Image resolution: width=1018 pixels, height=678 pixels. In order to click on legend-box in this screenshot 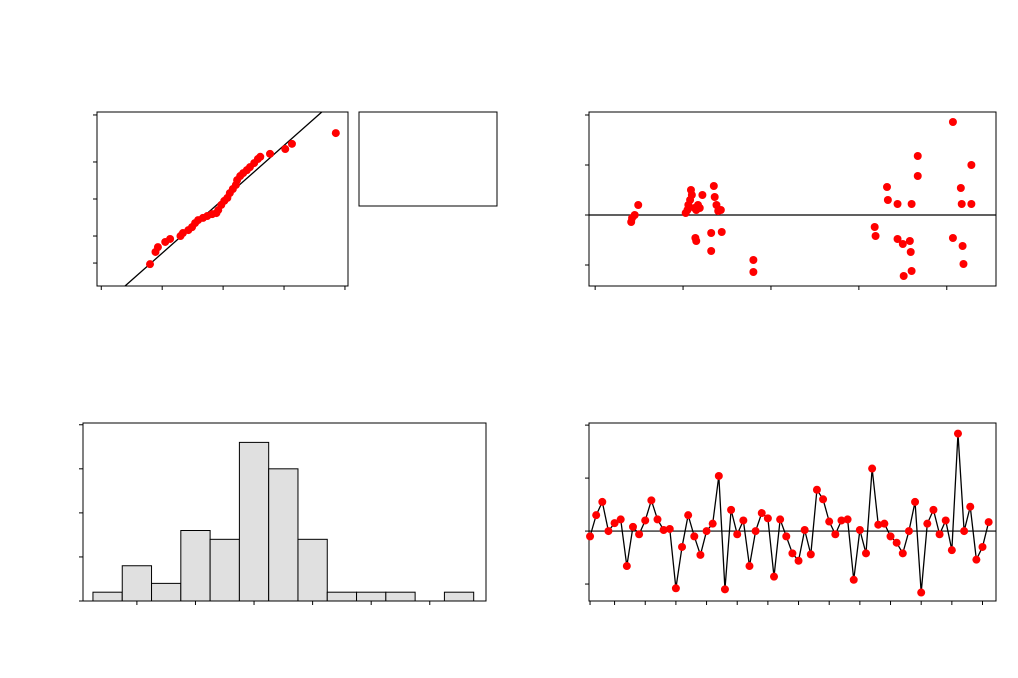, I will do `click(428, 159)`.